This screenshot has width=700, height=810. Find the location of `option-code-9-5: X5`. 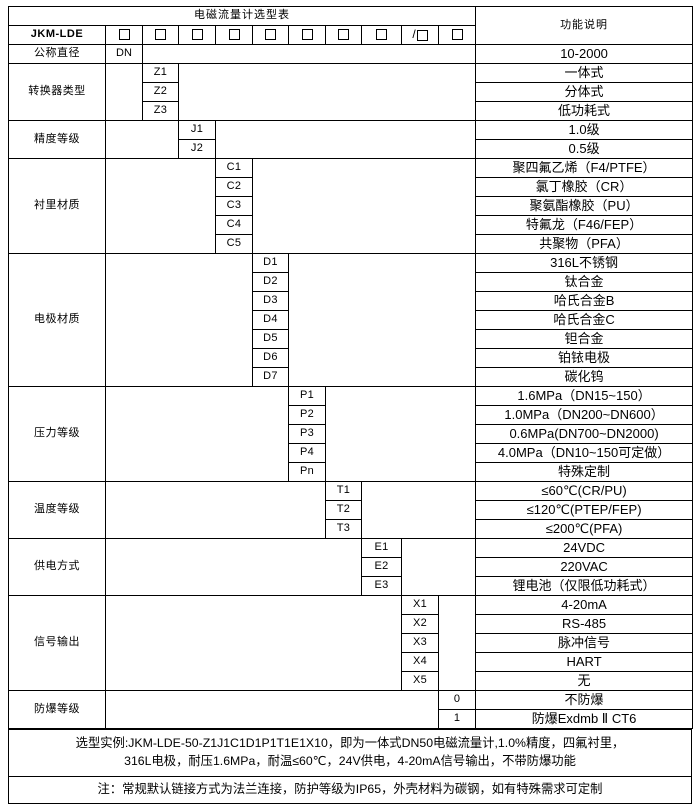

option-code-9-5: X5 is located at coordinates (420, 681).